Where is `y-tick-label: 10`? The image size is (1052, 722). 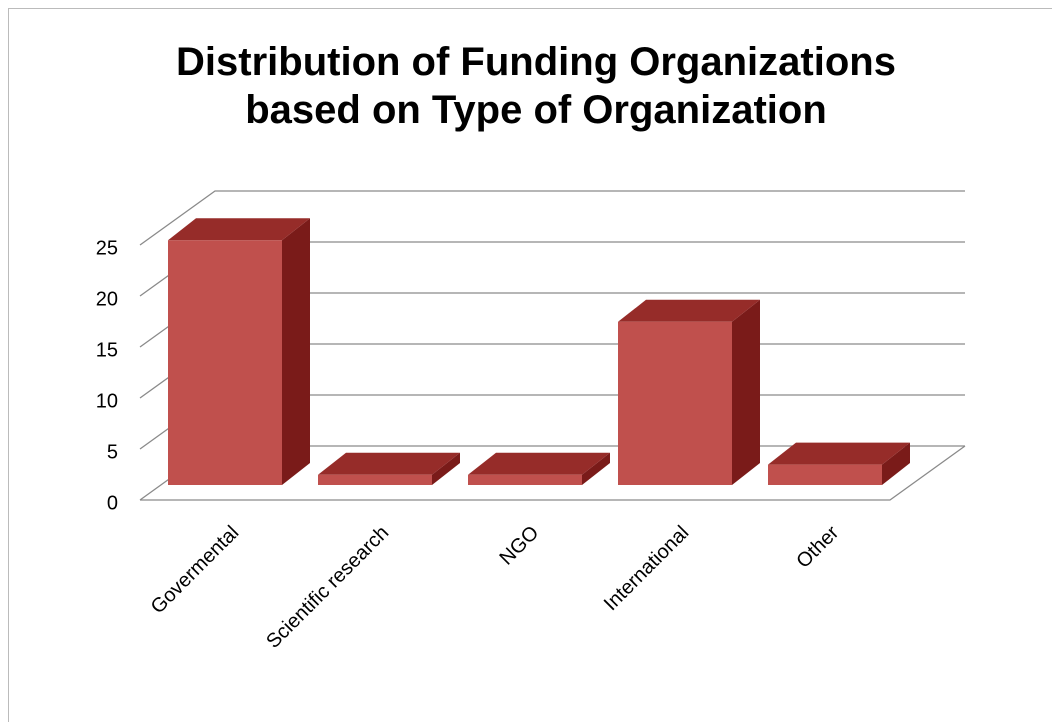 y-tick-label: 10 is located at coordinates (107, 401).